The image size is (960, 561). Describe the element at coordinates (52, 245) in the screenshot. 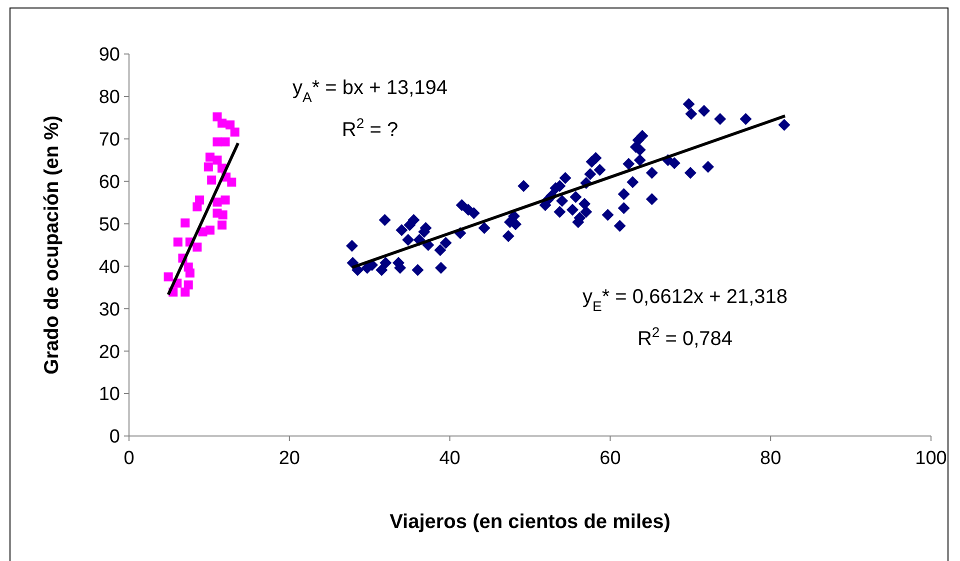

I see `y-axis-title: Grado de ocupación (en %)` at that location.